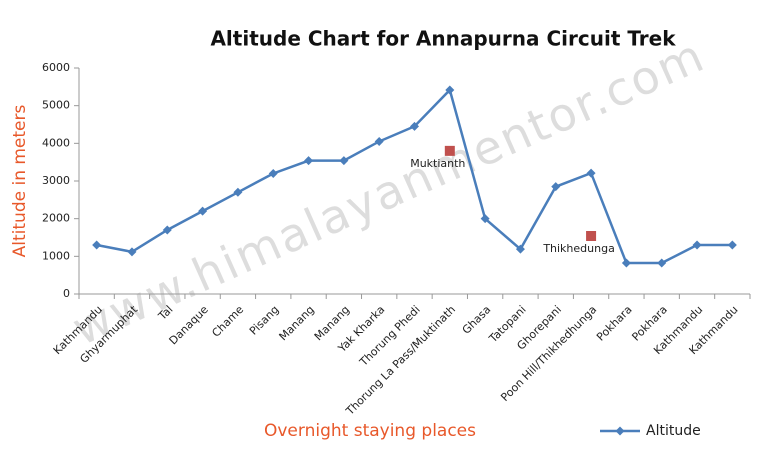  What do you see at coordinates (56, 255) in the screenshot?
I see `y-tick-label: 1000` at bounding box center [56, 255].